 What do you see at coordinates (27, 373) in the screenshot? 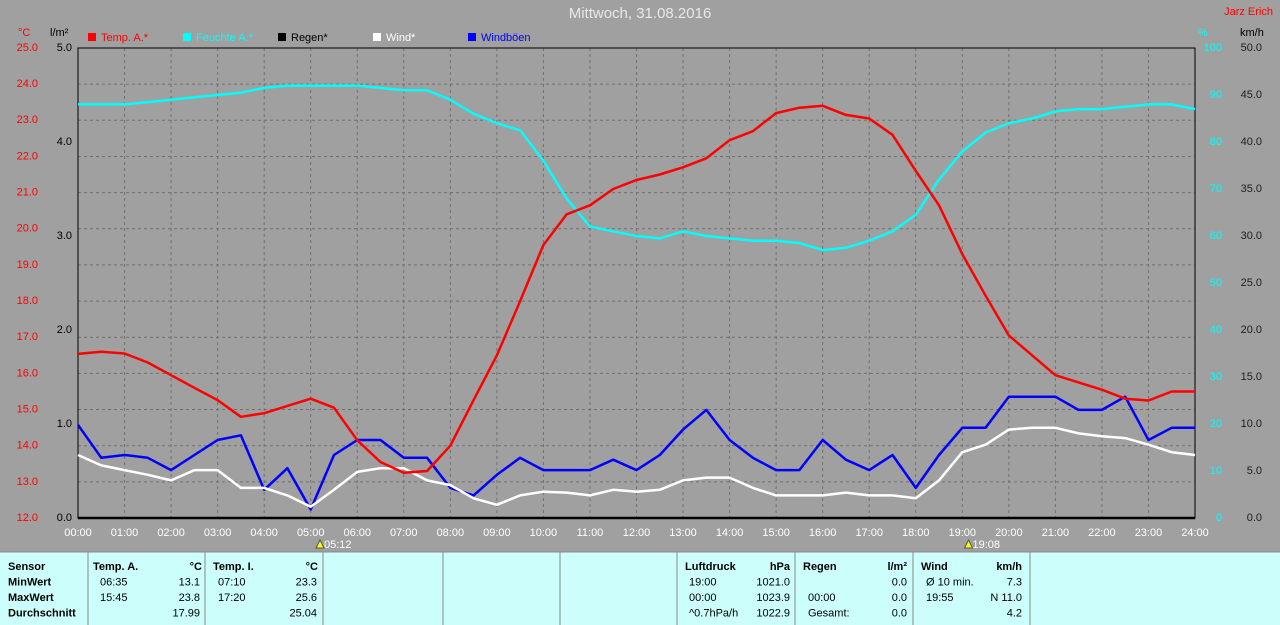
I see `y-tick-label: 16.0` at bounding box center [27, 373].